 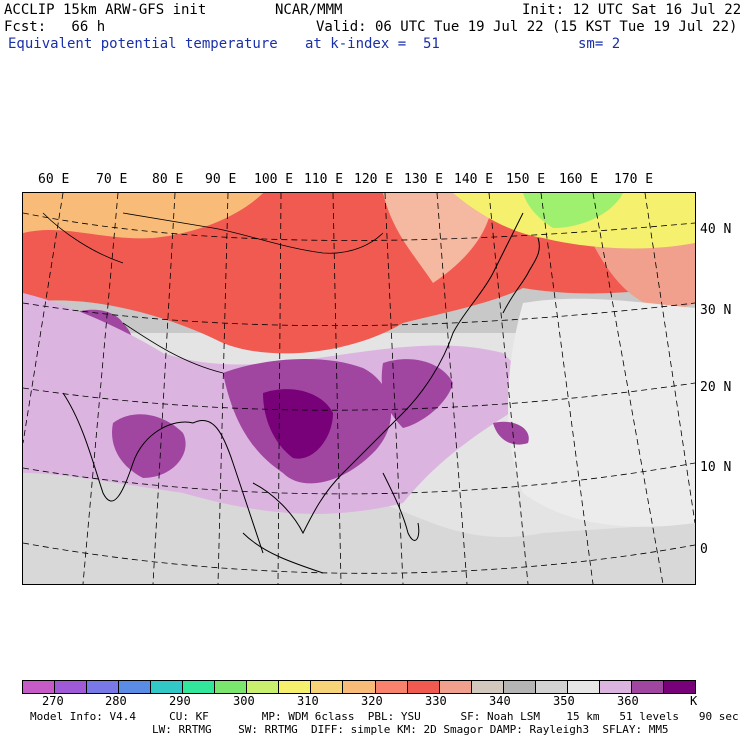 I want to click on colorbar-tick: 340, so click(x=500, y=701).